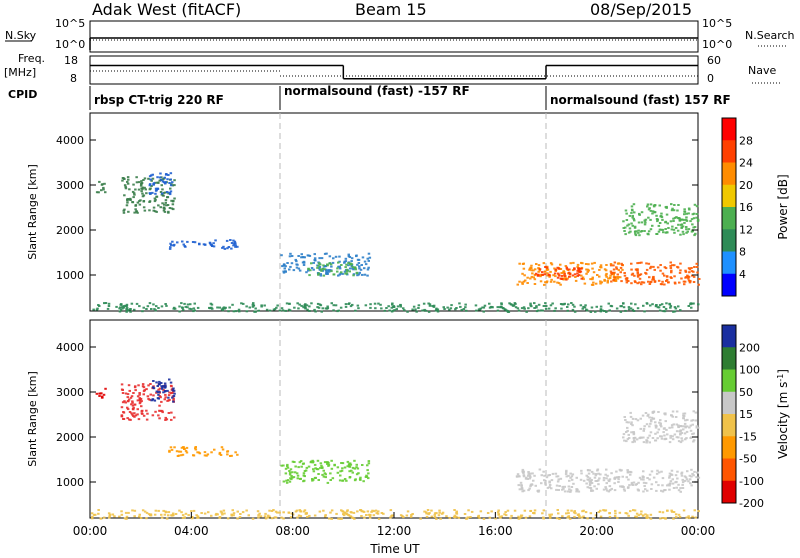  What do you see at coordinates (32, 419) in the screenshot?
I see `yaxis-label: Slant Range [km]` at bounding box center [32, 419].